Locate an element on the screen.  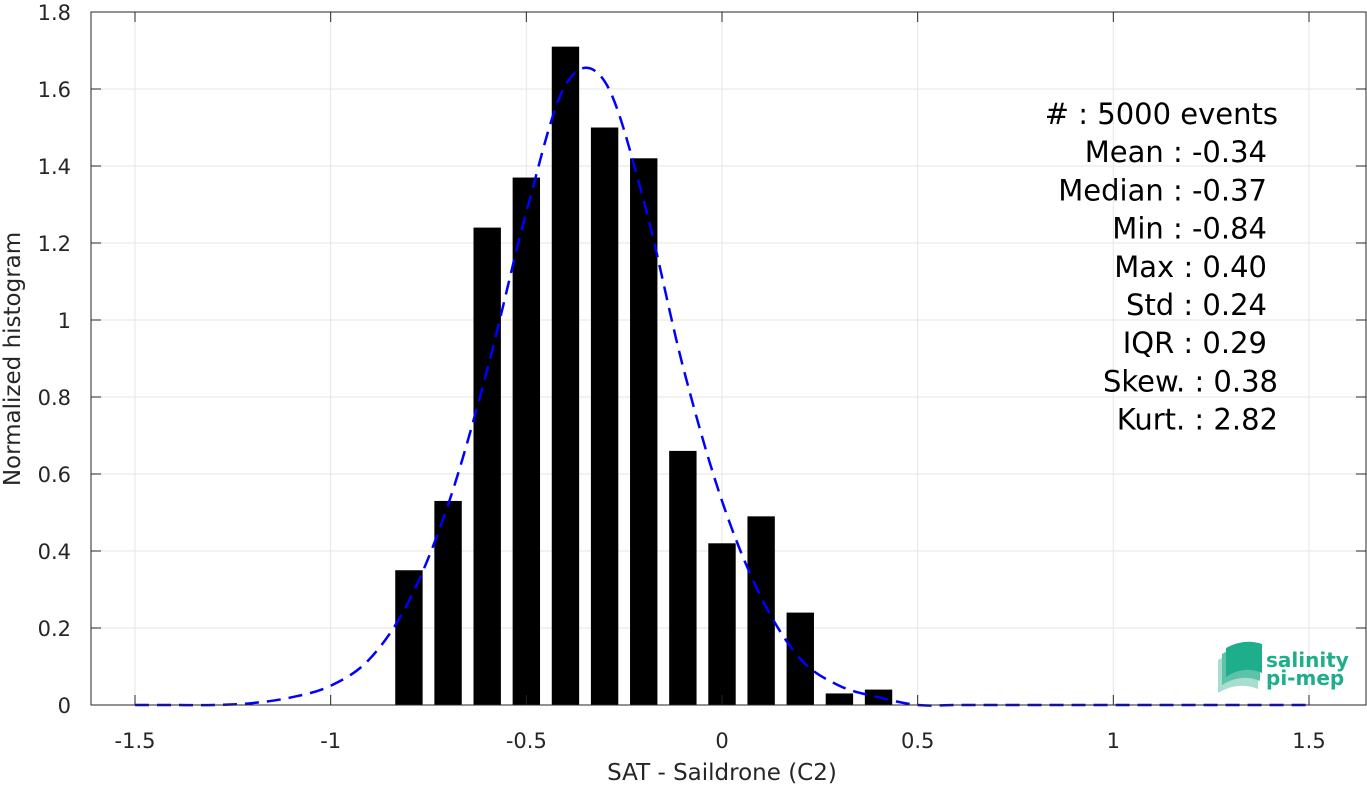
stat-line: Min : -0.84 is located at coordinates (1189, 229).